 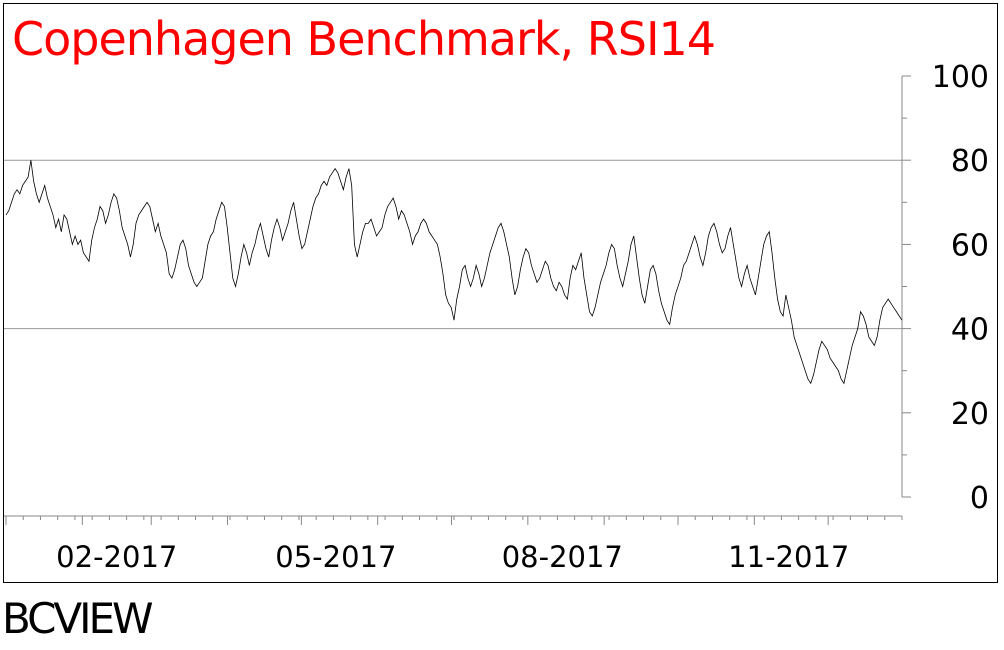 What do you see at coordinates (960, 77) in the screenshot?
I see `y-tick-label: 100` at bounding box center [960, 77].